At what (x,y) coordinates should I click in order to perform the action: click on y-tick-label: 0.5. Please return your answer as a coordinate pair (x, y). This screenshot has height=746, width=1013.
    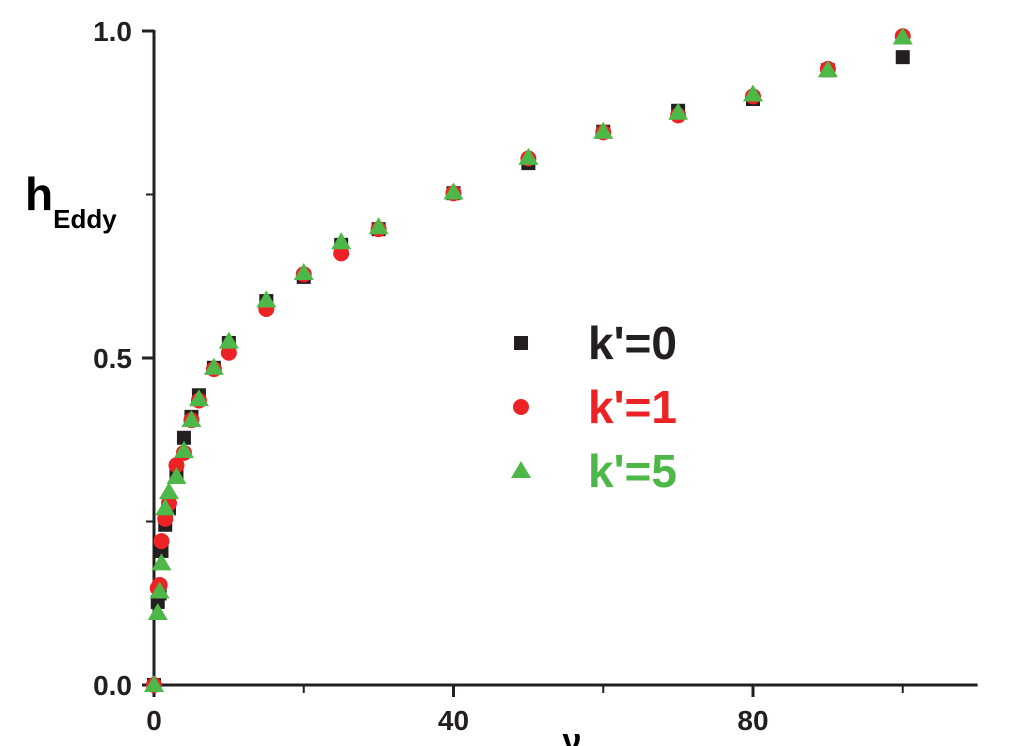
    Looking at the image, I should click on (112, 358).